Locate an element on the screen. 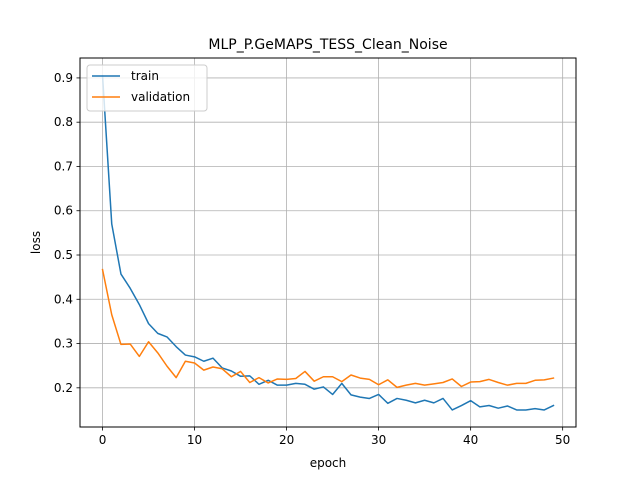 This screenshot has width=640, height=480. legend-label-train: train is located at coordinates (145, 76).